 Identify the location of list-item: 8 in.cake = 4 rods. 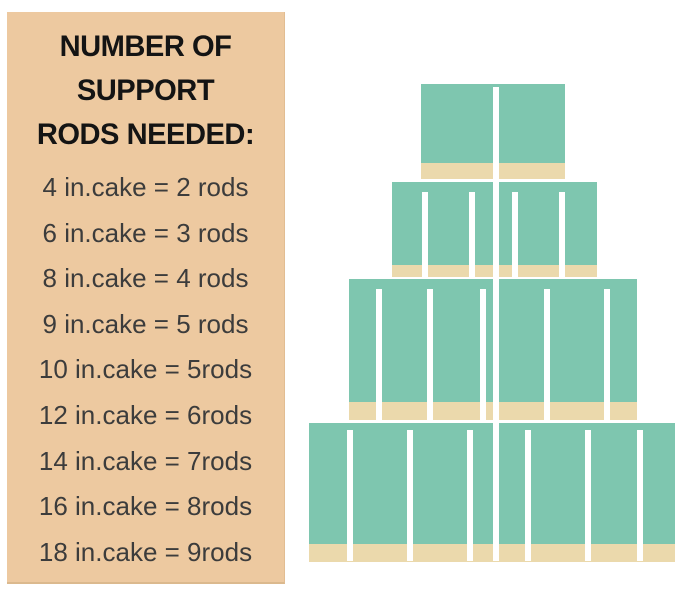
(145, 278).